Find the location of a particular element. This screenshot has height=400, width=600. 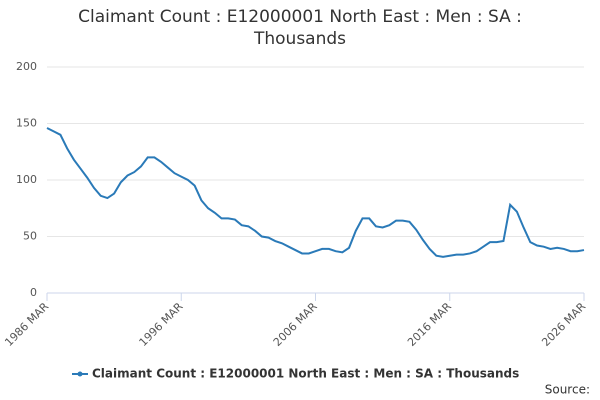

y-tick-label: 200 is located at coordinates (26, 66).